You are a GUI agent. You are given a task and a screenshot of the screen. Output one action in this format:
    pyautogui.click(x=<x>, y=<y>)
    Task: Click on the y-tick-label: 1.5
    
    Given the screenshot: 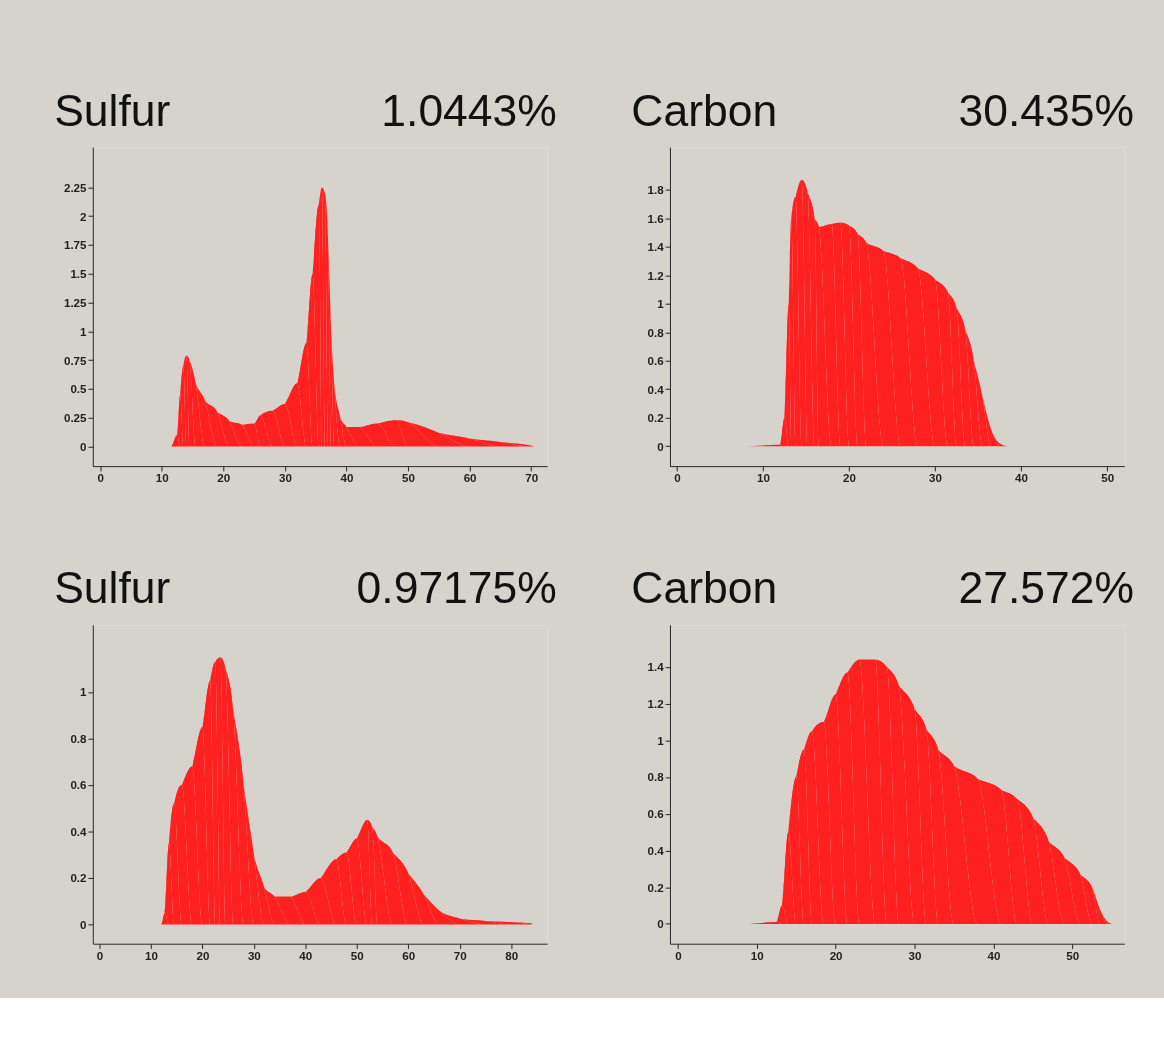 What is the action you would take?
    pyautogui.click(x=79, y=274)
    